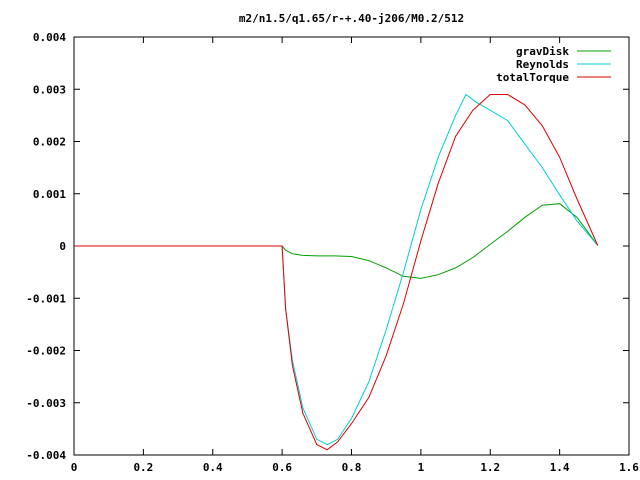 This screenshot has height=480, width=640. I want to click on y-tick-label: 0.001, so click(49, 194).